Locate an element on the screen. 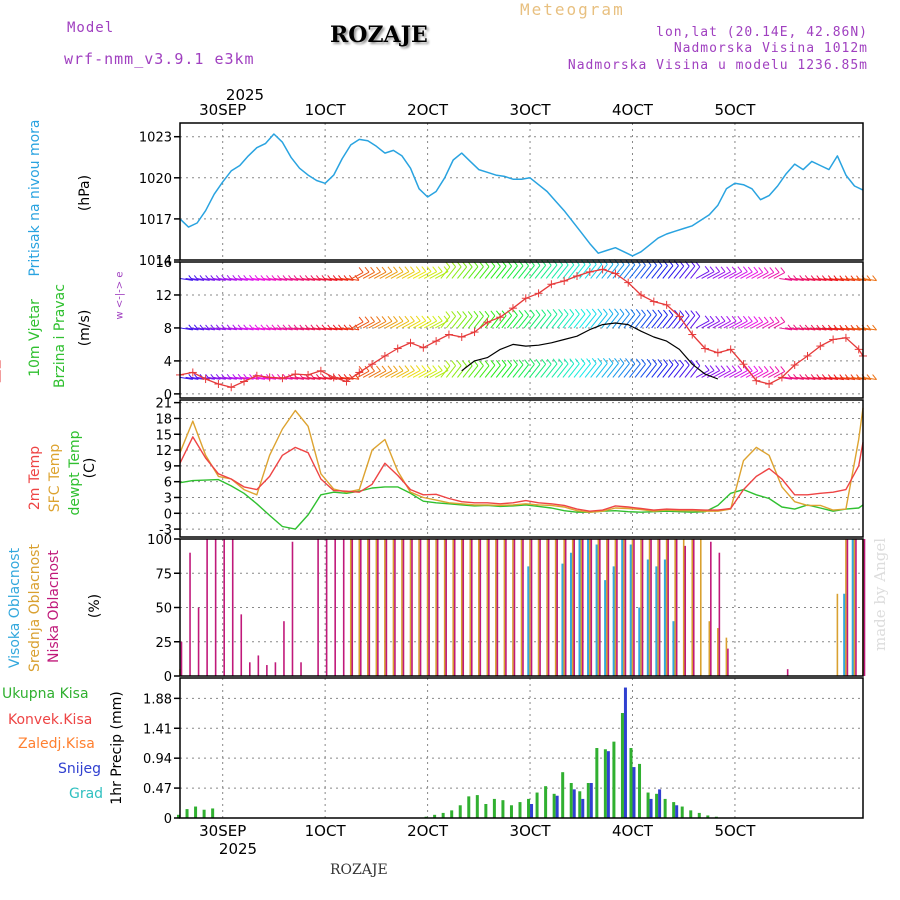 The image size is (900, 900). y-tick-label: 15 is located at coordinates (163, 435).